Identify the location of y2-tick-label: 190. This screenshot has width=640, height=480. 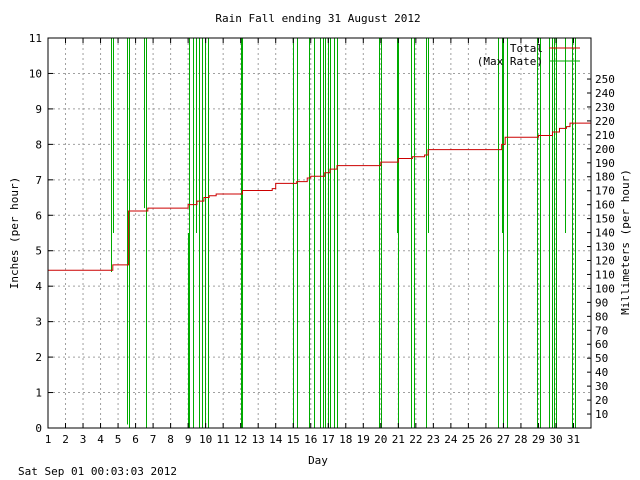
(605, 163).